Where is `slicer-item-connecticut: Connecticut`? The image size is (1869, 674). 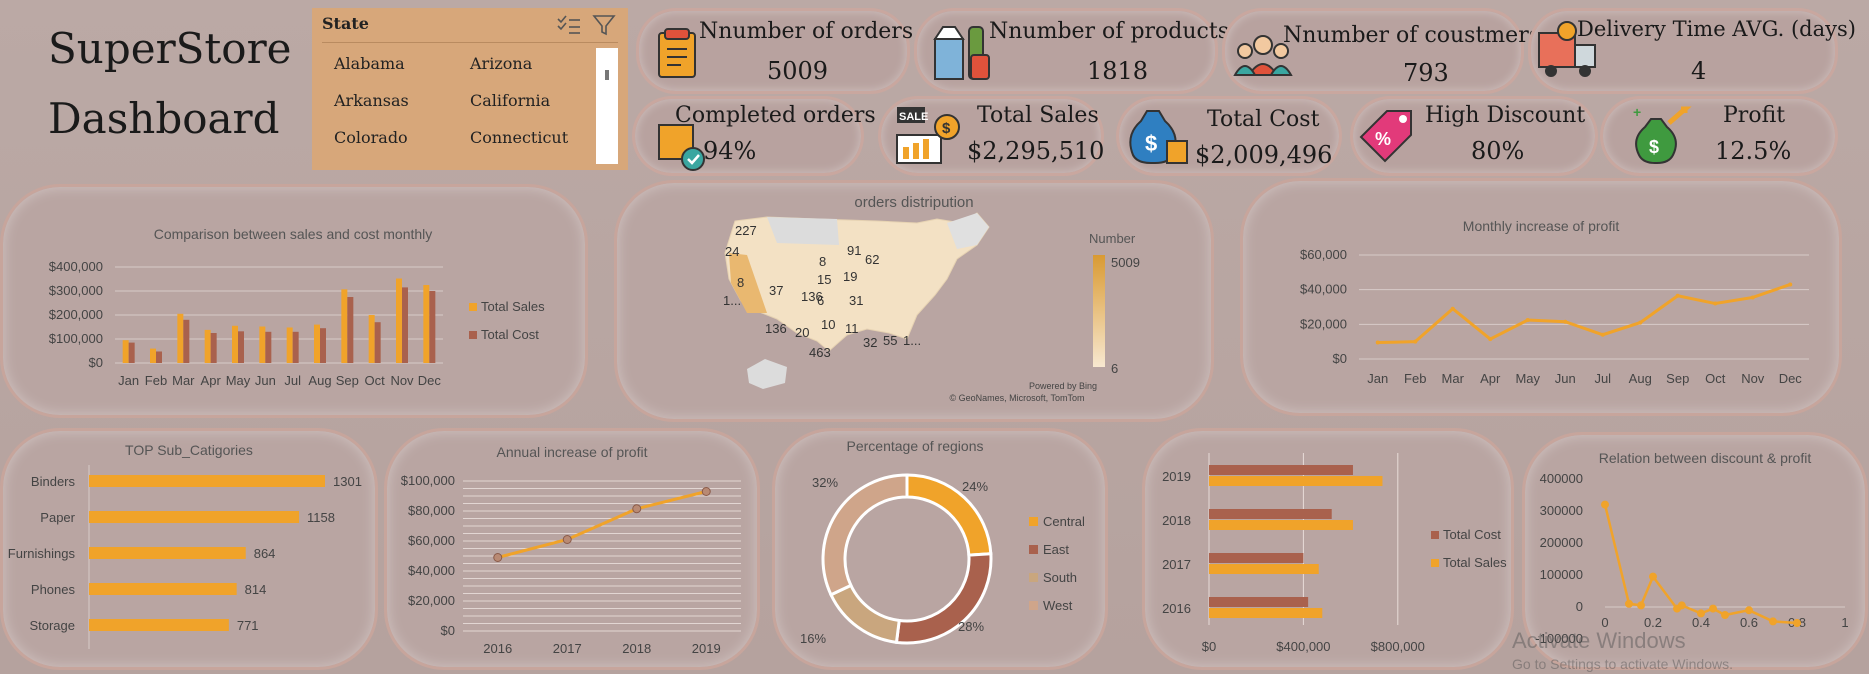 slicer-item-connecticut: Connecticut is located at coordinates (519, 137).